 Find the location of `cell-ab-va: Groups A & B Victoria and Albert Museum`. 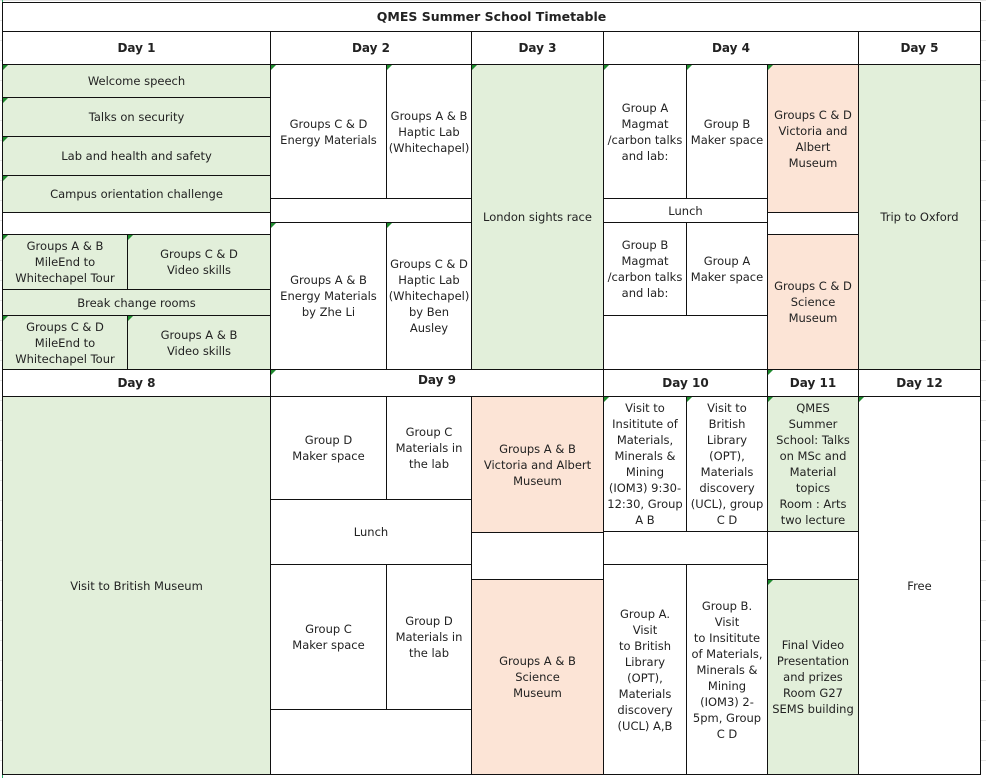

cell-ab-va: Groups A & B Victoria and Albert Museum is located at coordinates (537, 464).